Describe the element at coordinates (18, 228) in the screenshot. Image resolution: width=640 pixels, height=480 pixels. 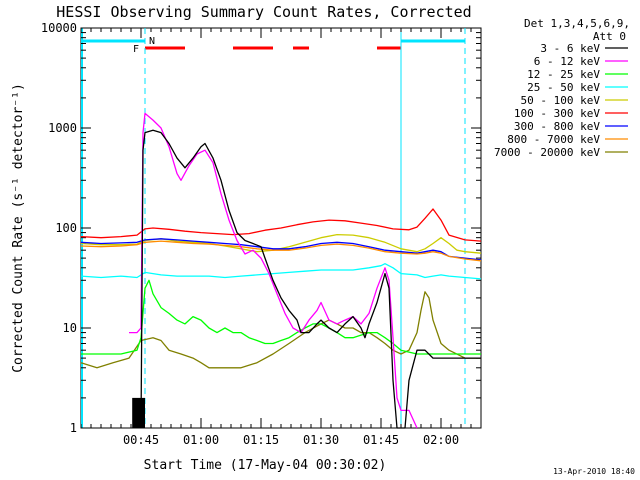
I see `y-axis-label: Corrected Count Rate (s⁻¹ detector⁻¹)` at that location.